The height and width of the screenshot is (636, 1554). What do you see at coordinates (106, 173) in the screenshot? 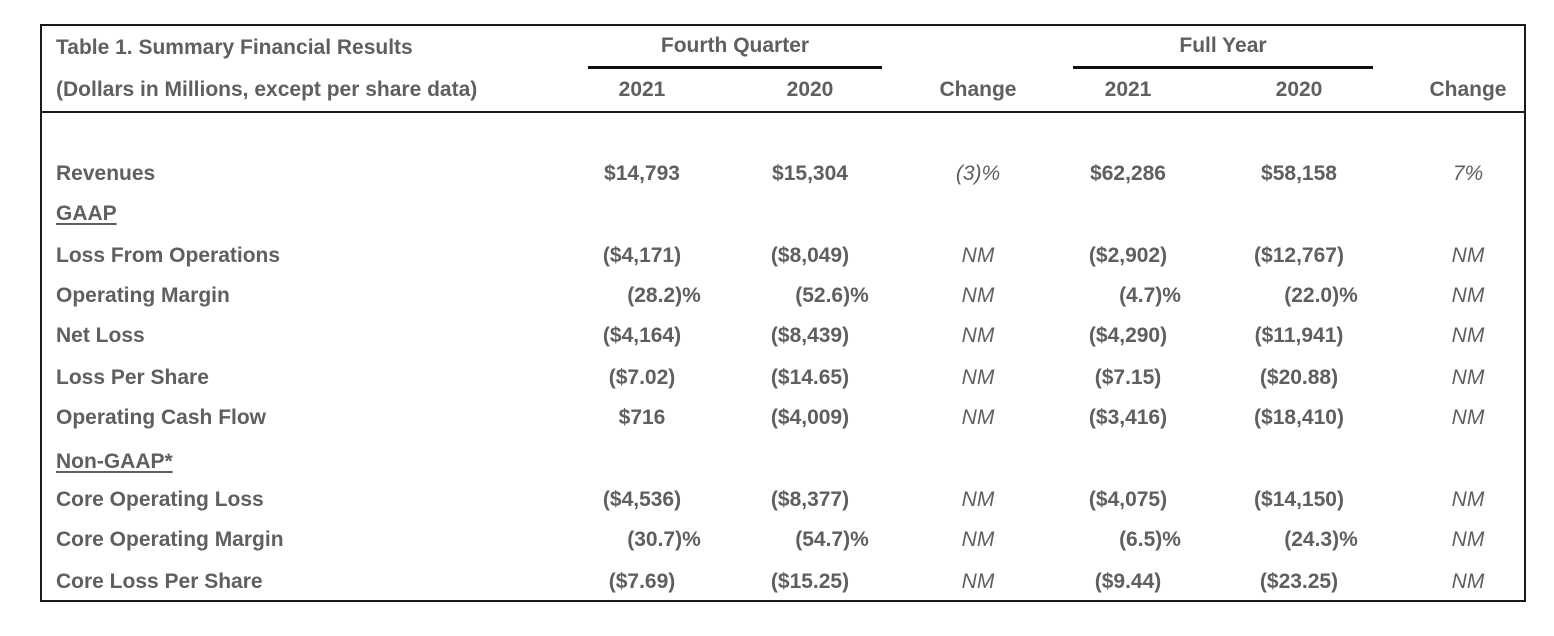
I see `row-label: Revenues` at bounding box center [106, 173].